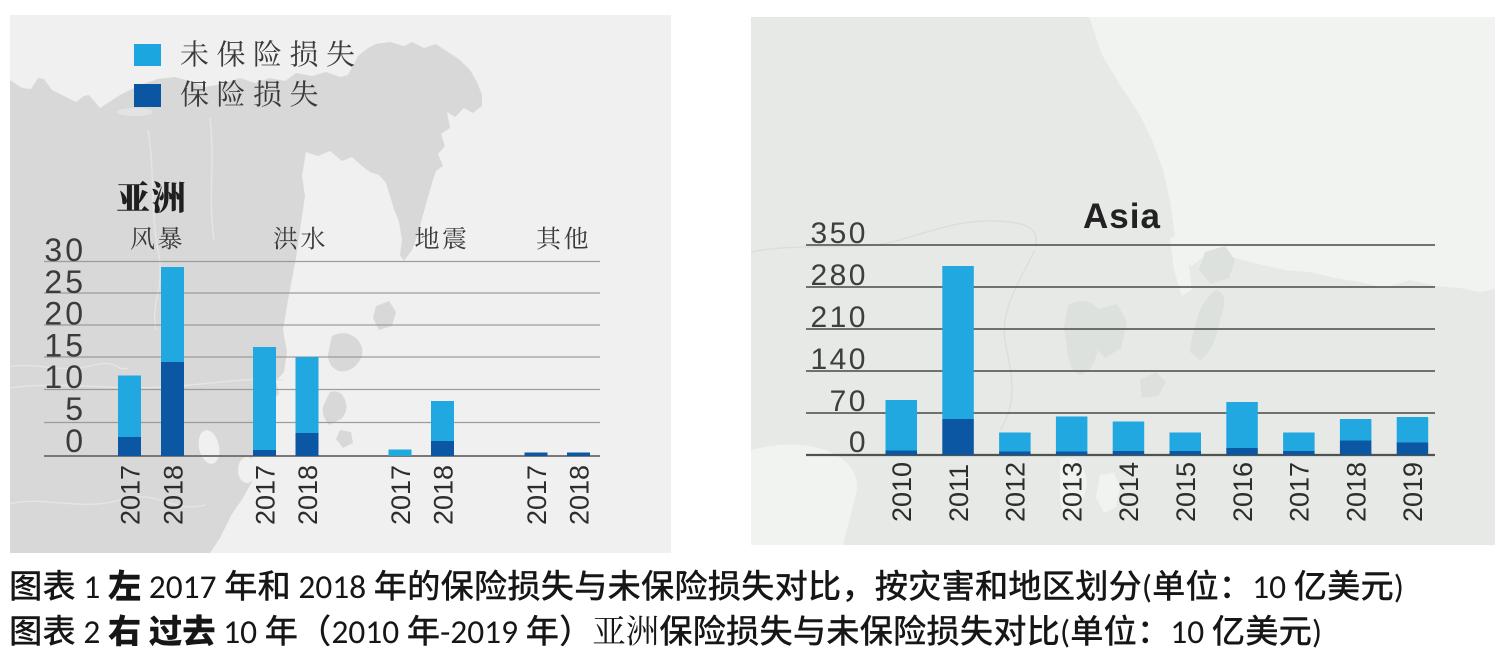  Describe the element at coordinates (839, 275) in the screenshot. I see `svg-text: 280` at that location.